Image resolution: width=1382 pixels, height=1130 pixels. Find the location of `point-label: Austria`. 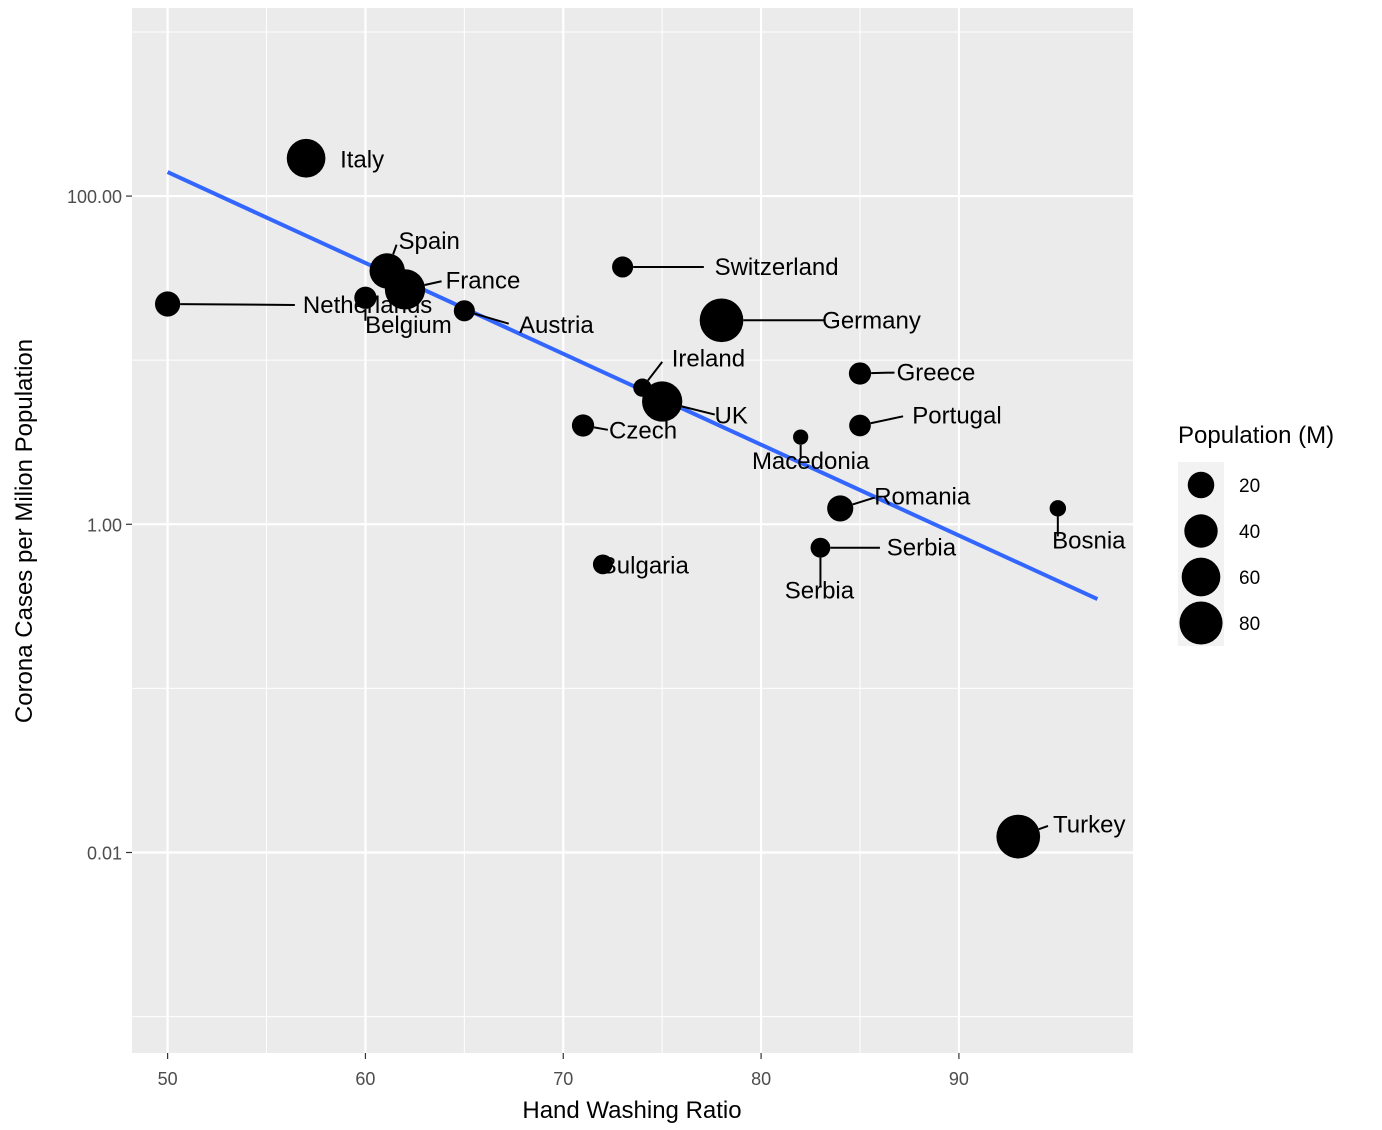

point-label: Austria is located at coordinates (556, 325).